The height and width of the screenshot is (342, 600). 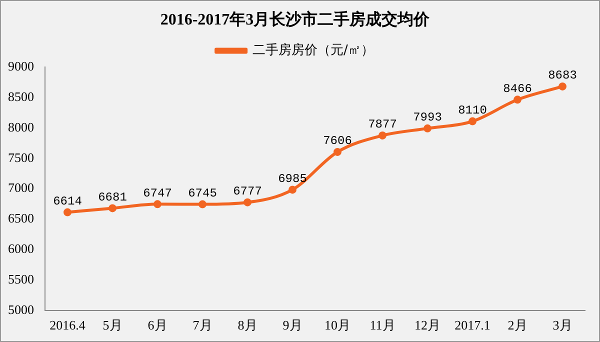 What do you see at coordinates (158, 325) in the screenshot?
I see `x-tick-label: 6月` at bounding box center [158, 325].